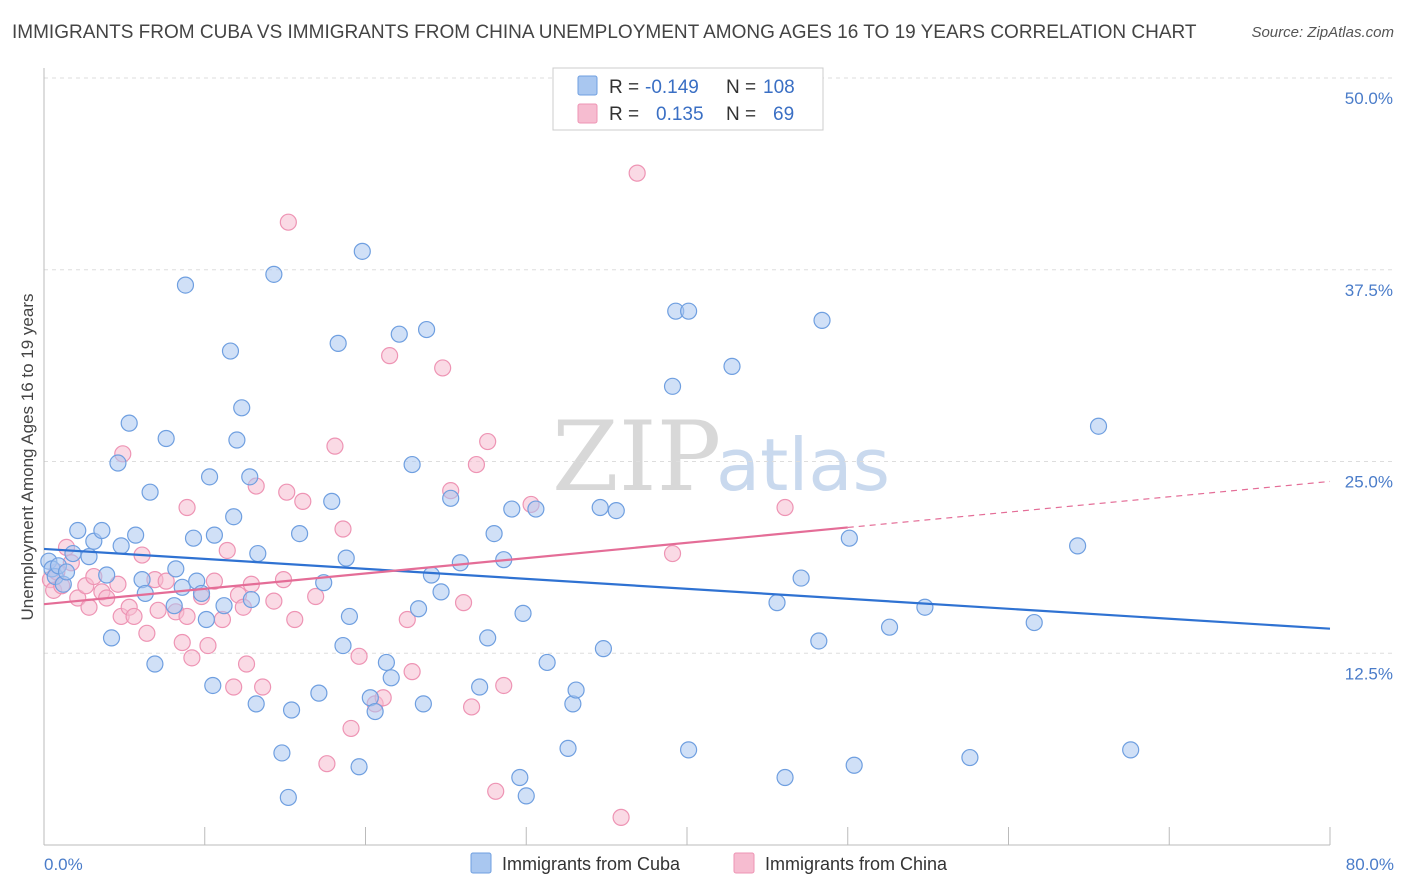 The width and height of the screenshot is (1406, 892). Describe the element at coordinates (636, 457) in the screenshot. I see `watermark-zip: ZIP` at that location.